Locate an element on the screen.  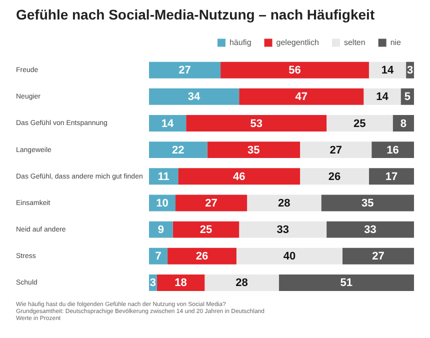
data-label: 46 is located at coordinates (239, 176).